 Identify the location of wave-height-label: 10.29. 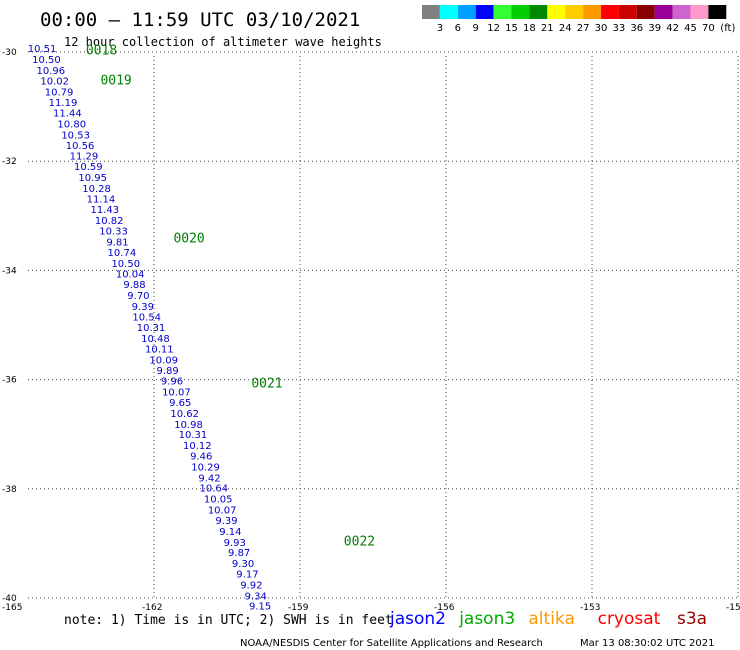
(205, 467).